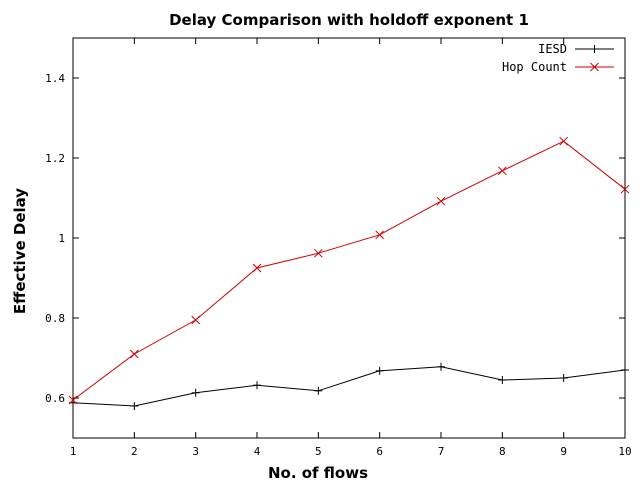 This screenshot has width=640, height=481. What do you see at coordinates (318, 451) in the screenshot?
I see `x-tick-label: 5` at bounding box center [318, 451].